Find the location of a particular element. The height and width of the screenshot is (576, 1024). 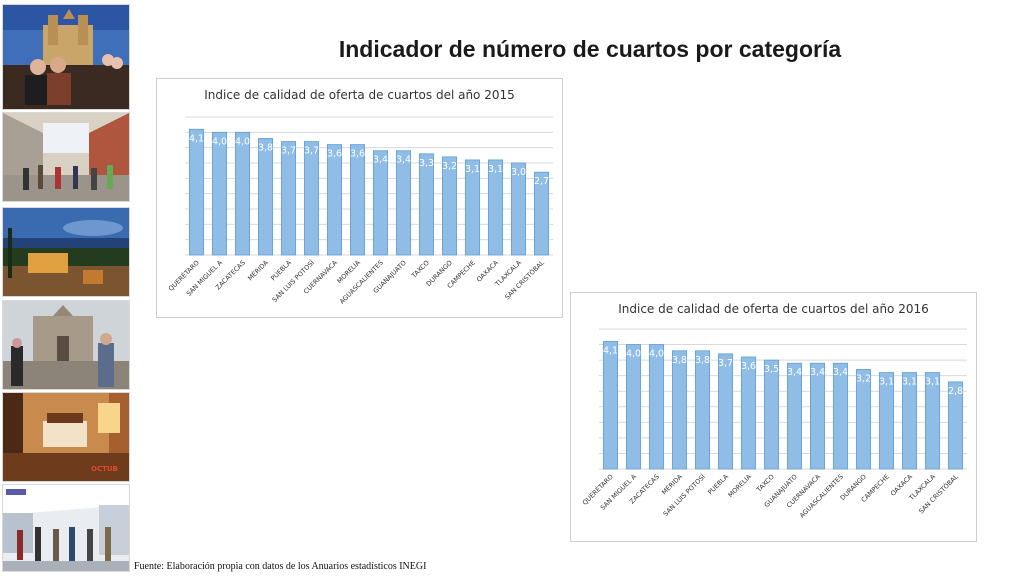

data-label: 3,5 is located at coordinates (771, 369).